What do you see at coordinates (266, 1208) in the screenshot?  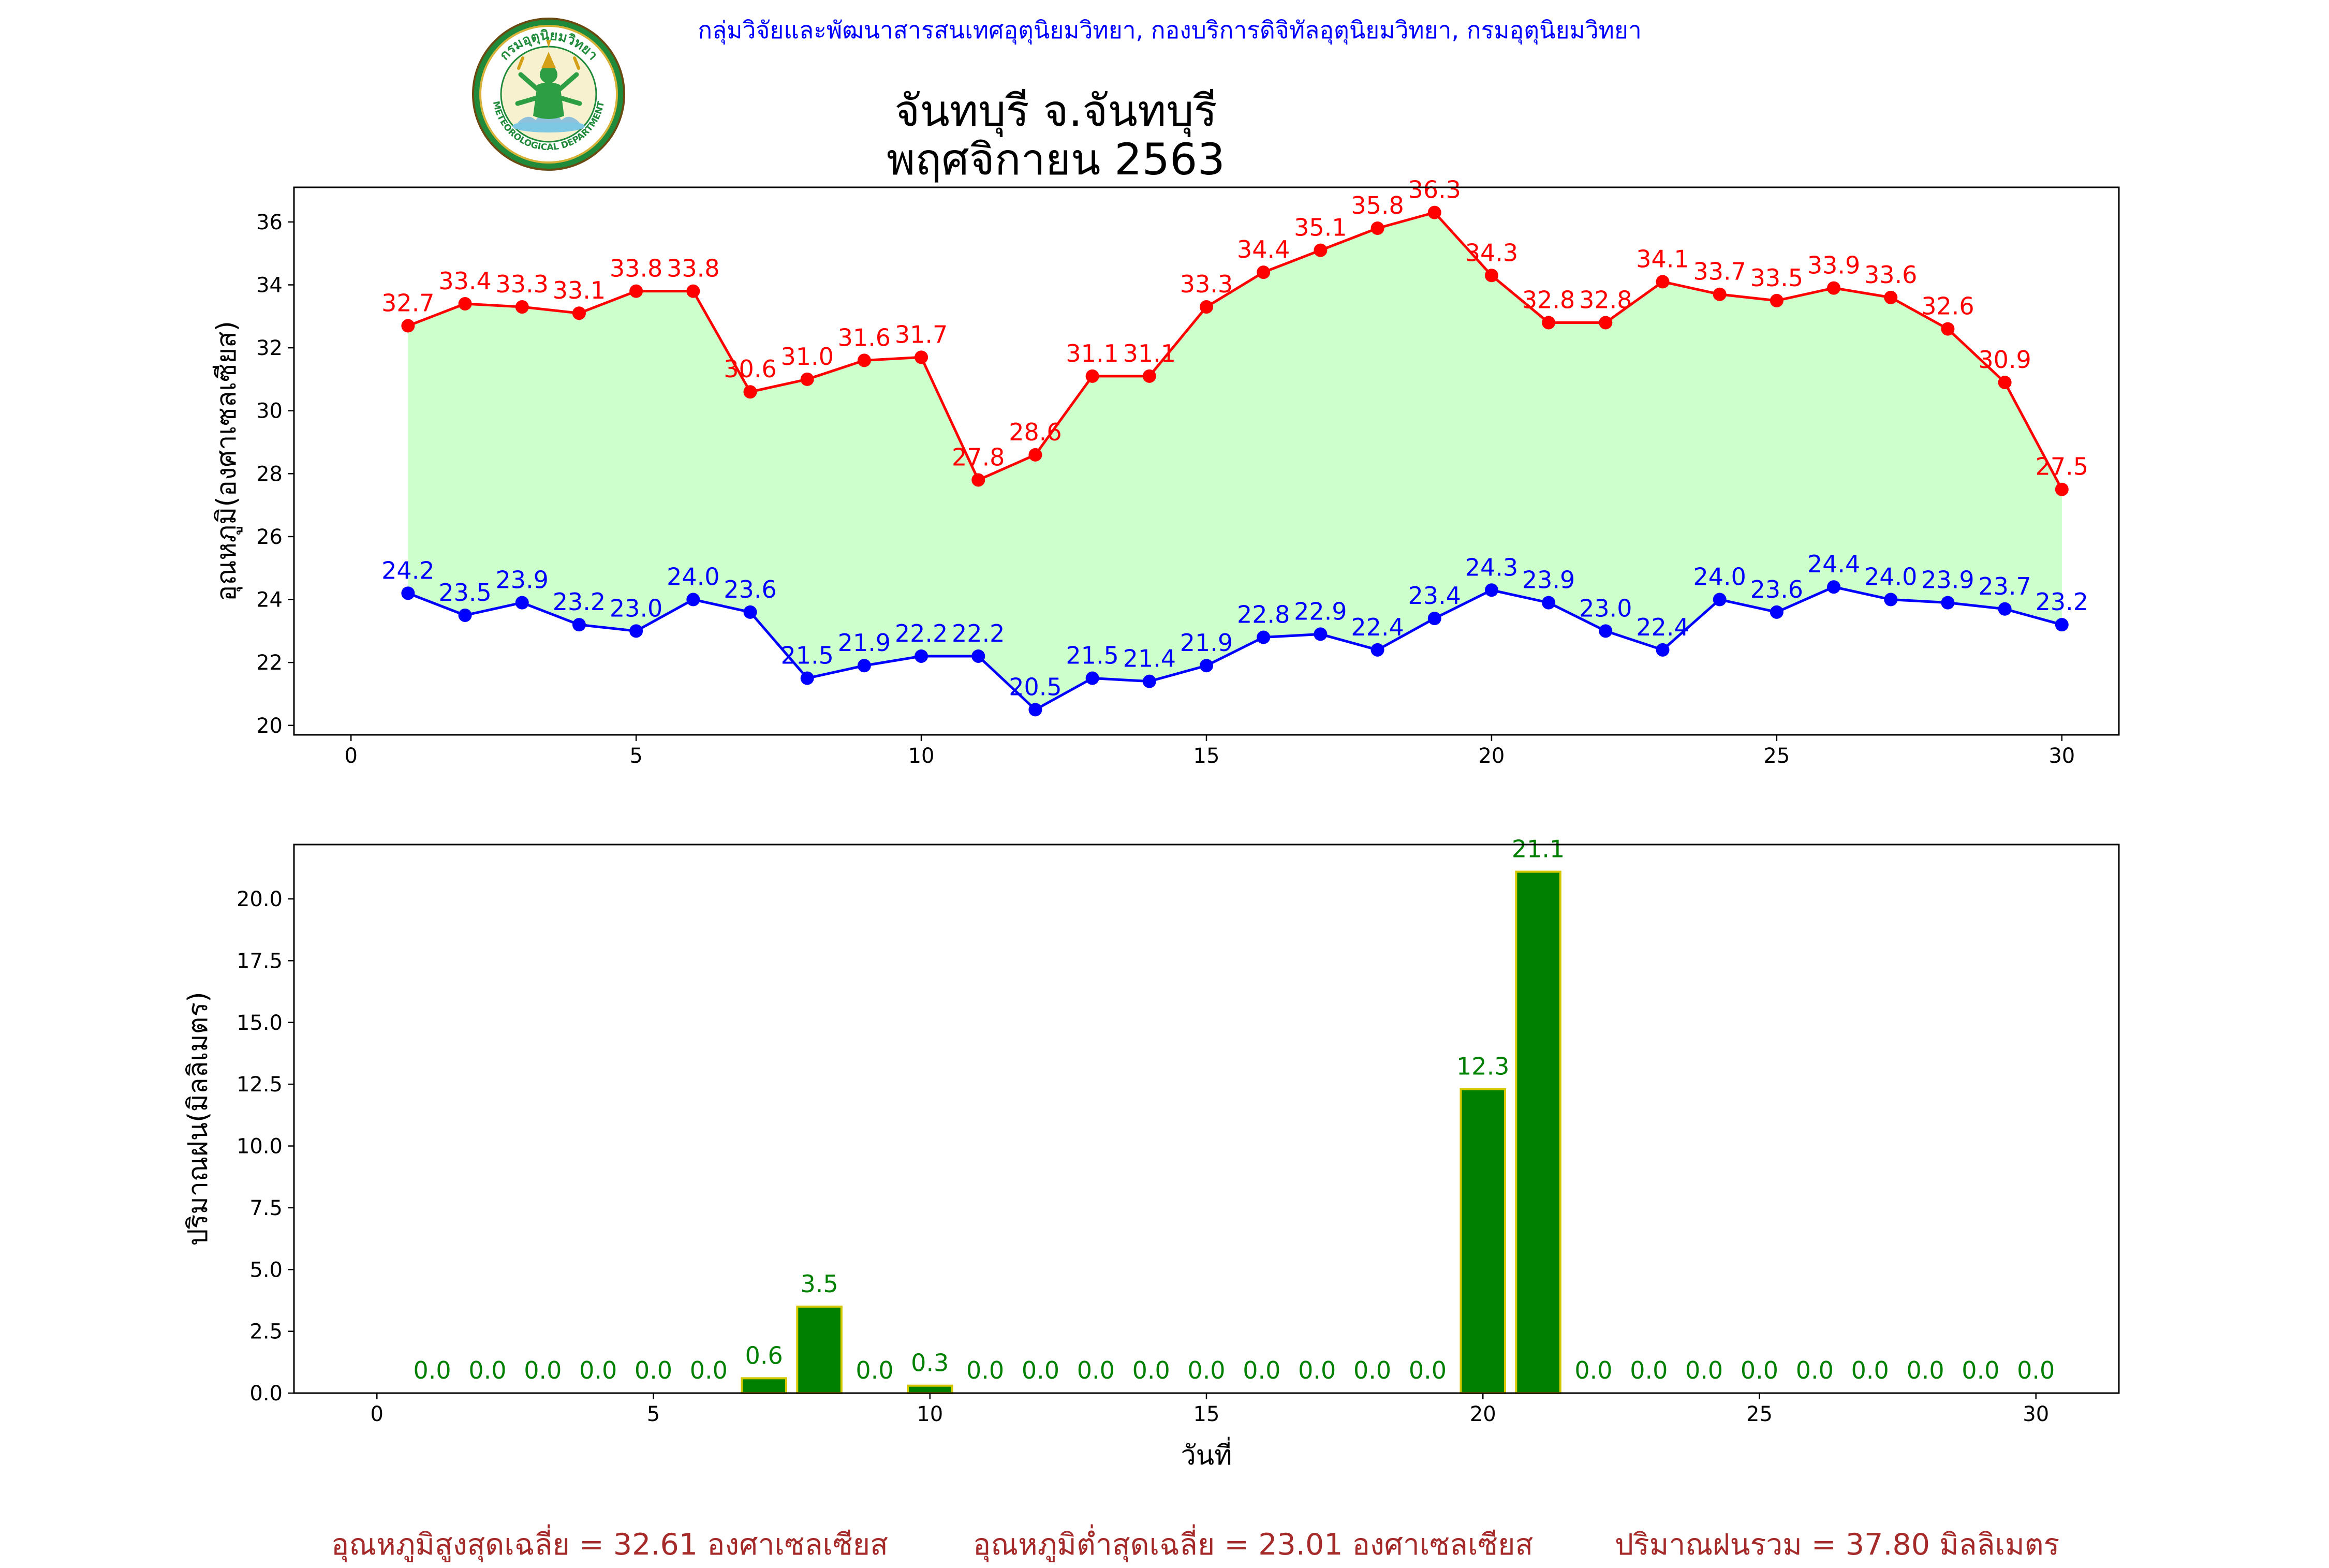 I see `y-tick-label: 7.5` at bounding box center [266, 1208].